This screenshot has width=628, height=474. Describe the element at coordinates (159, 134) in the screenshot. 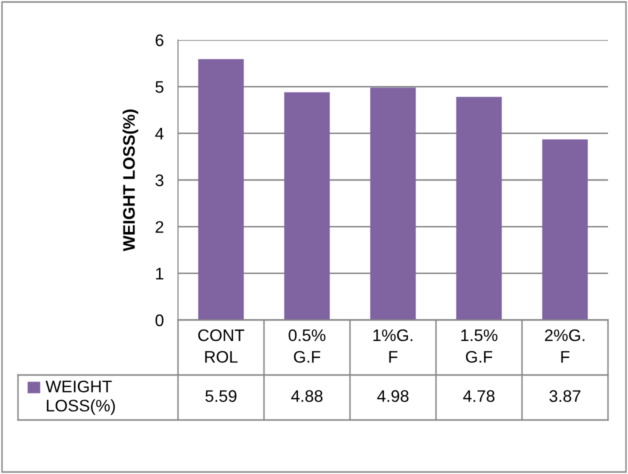

I see `y-tick-label: 4` at that location.